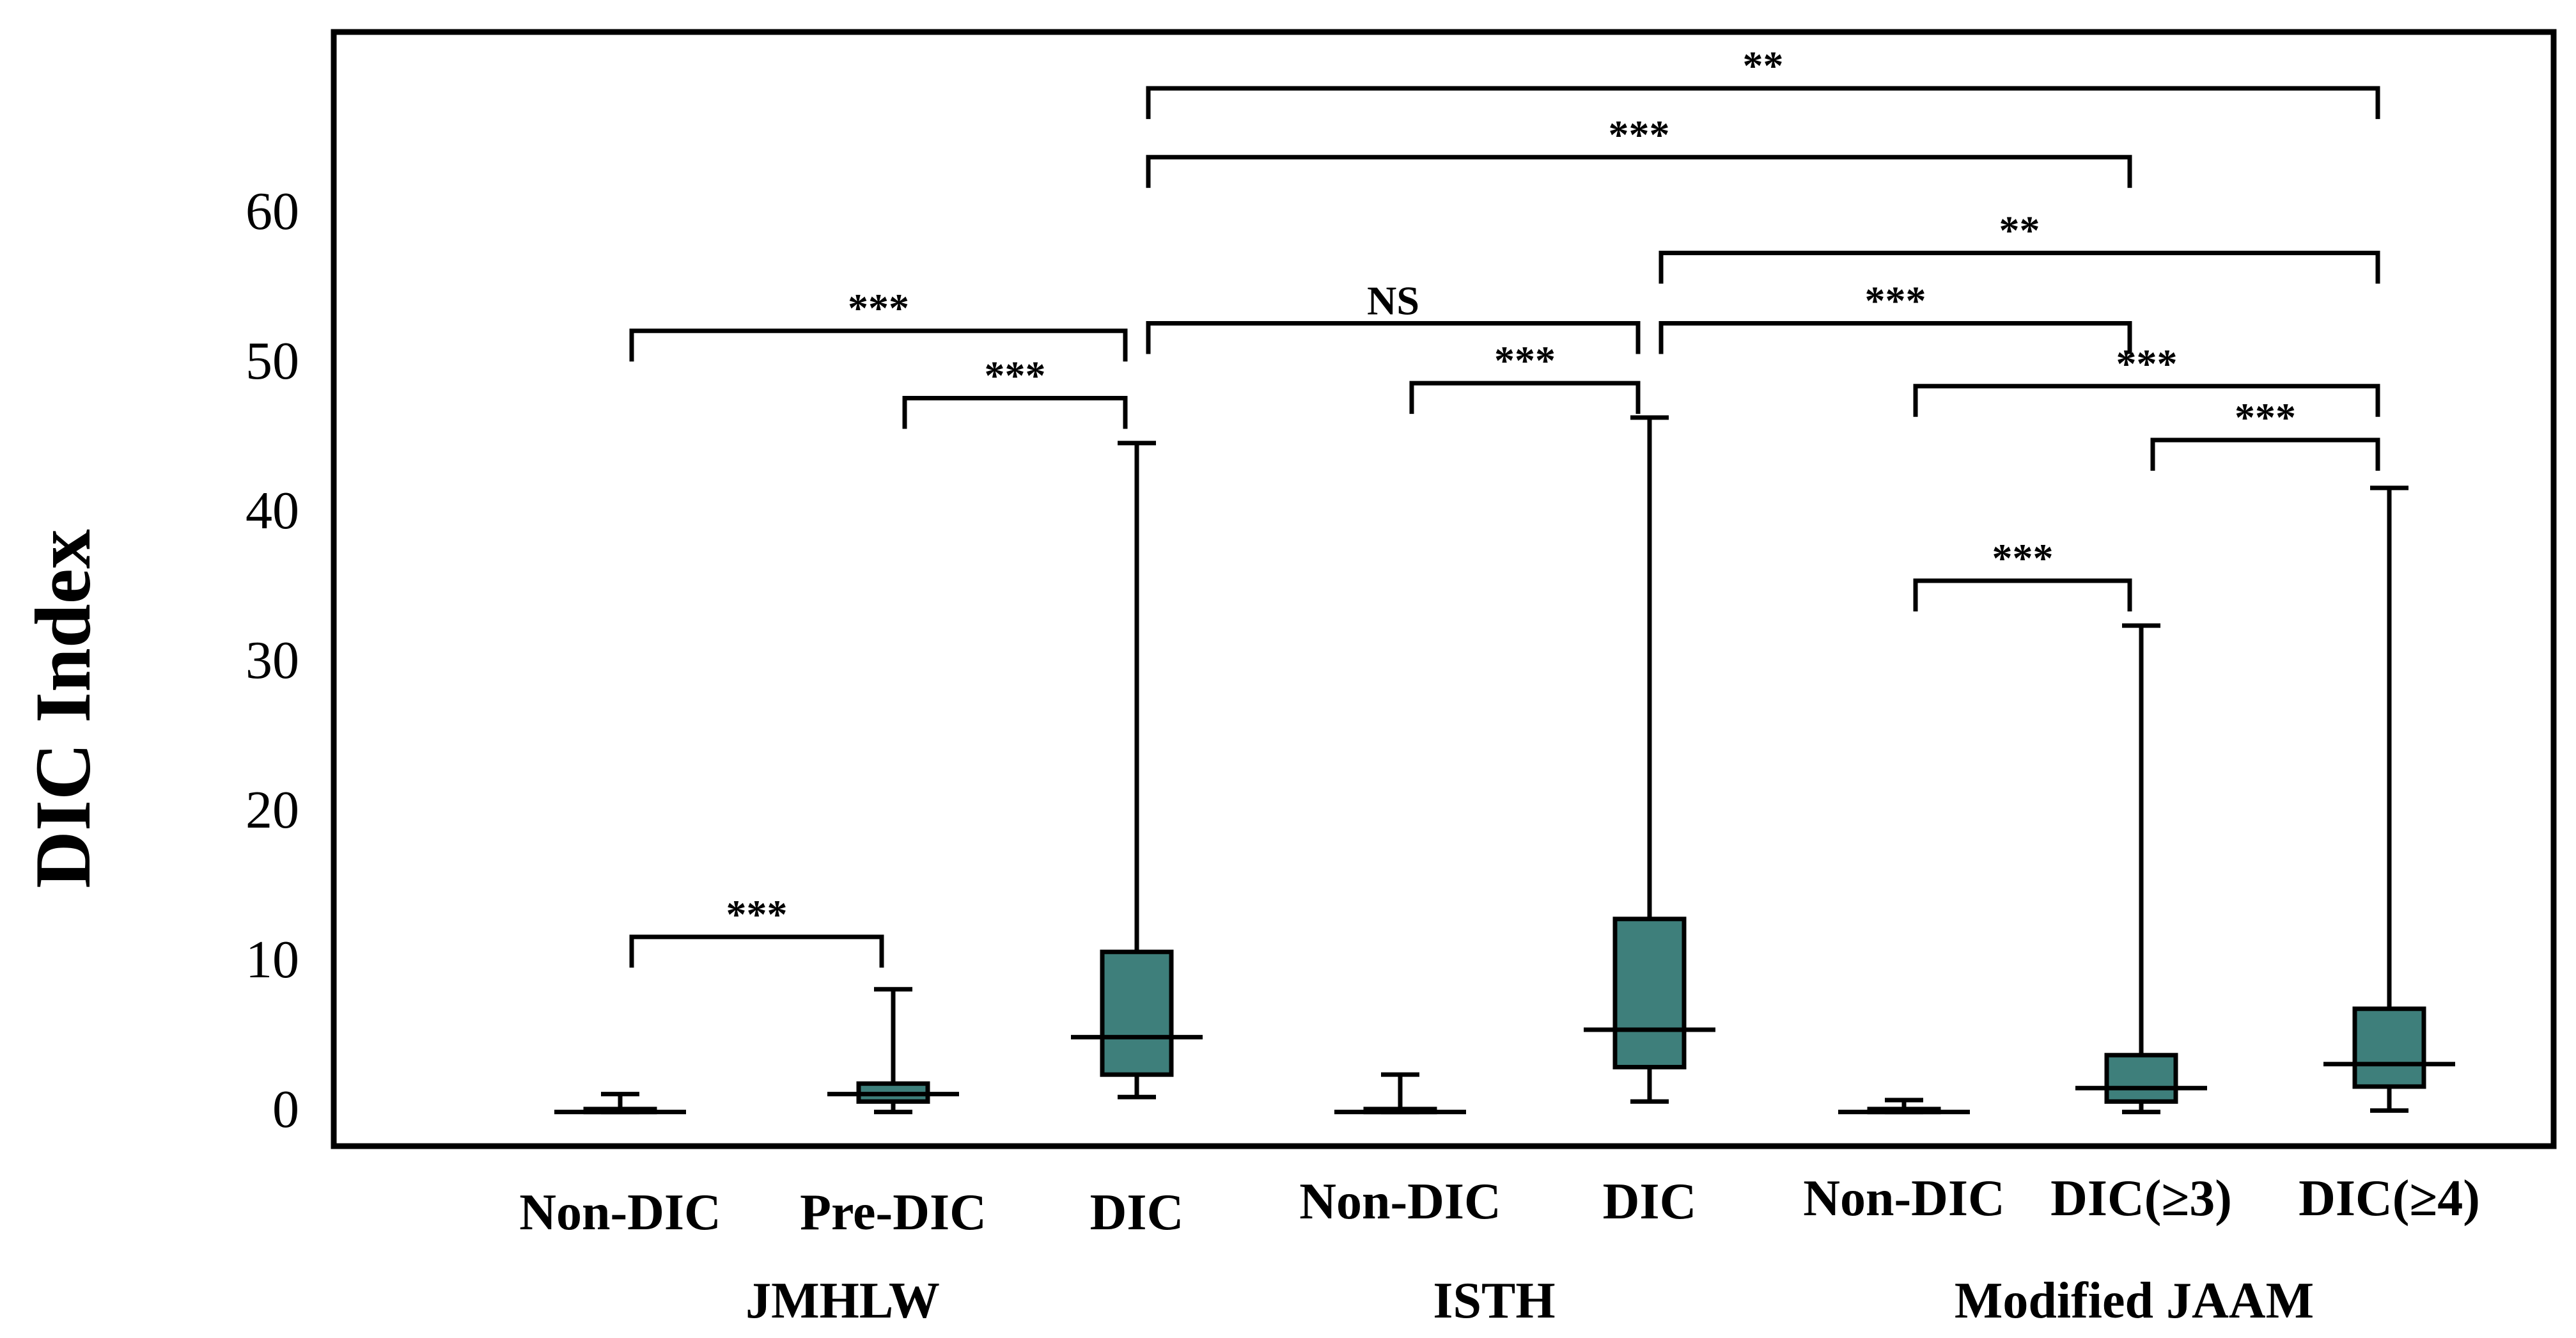 This screenshot has width=2576, height=1338. What do you see at coordinates (2389, 1198) in the screenshot?
I see `x-category-label: DIC(≥4)` at bounding box center [2389, 1198].